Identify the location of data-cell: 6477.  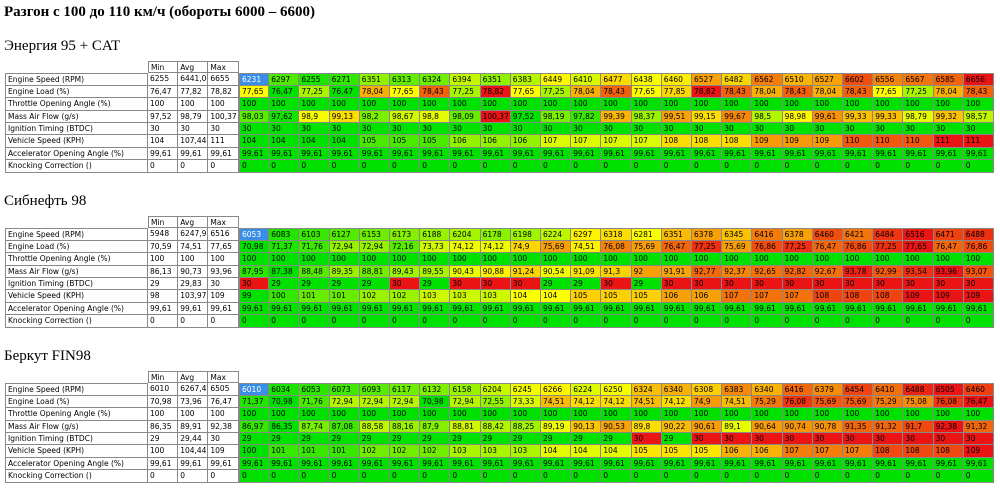
(616, 79).